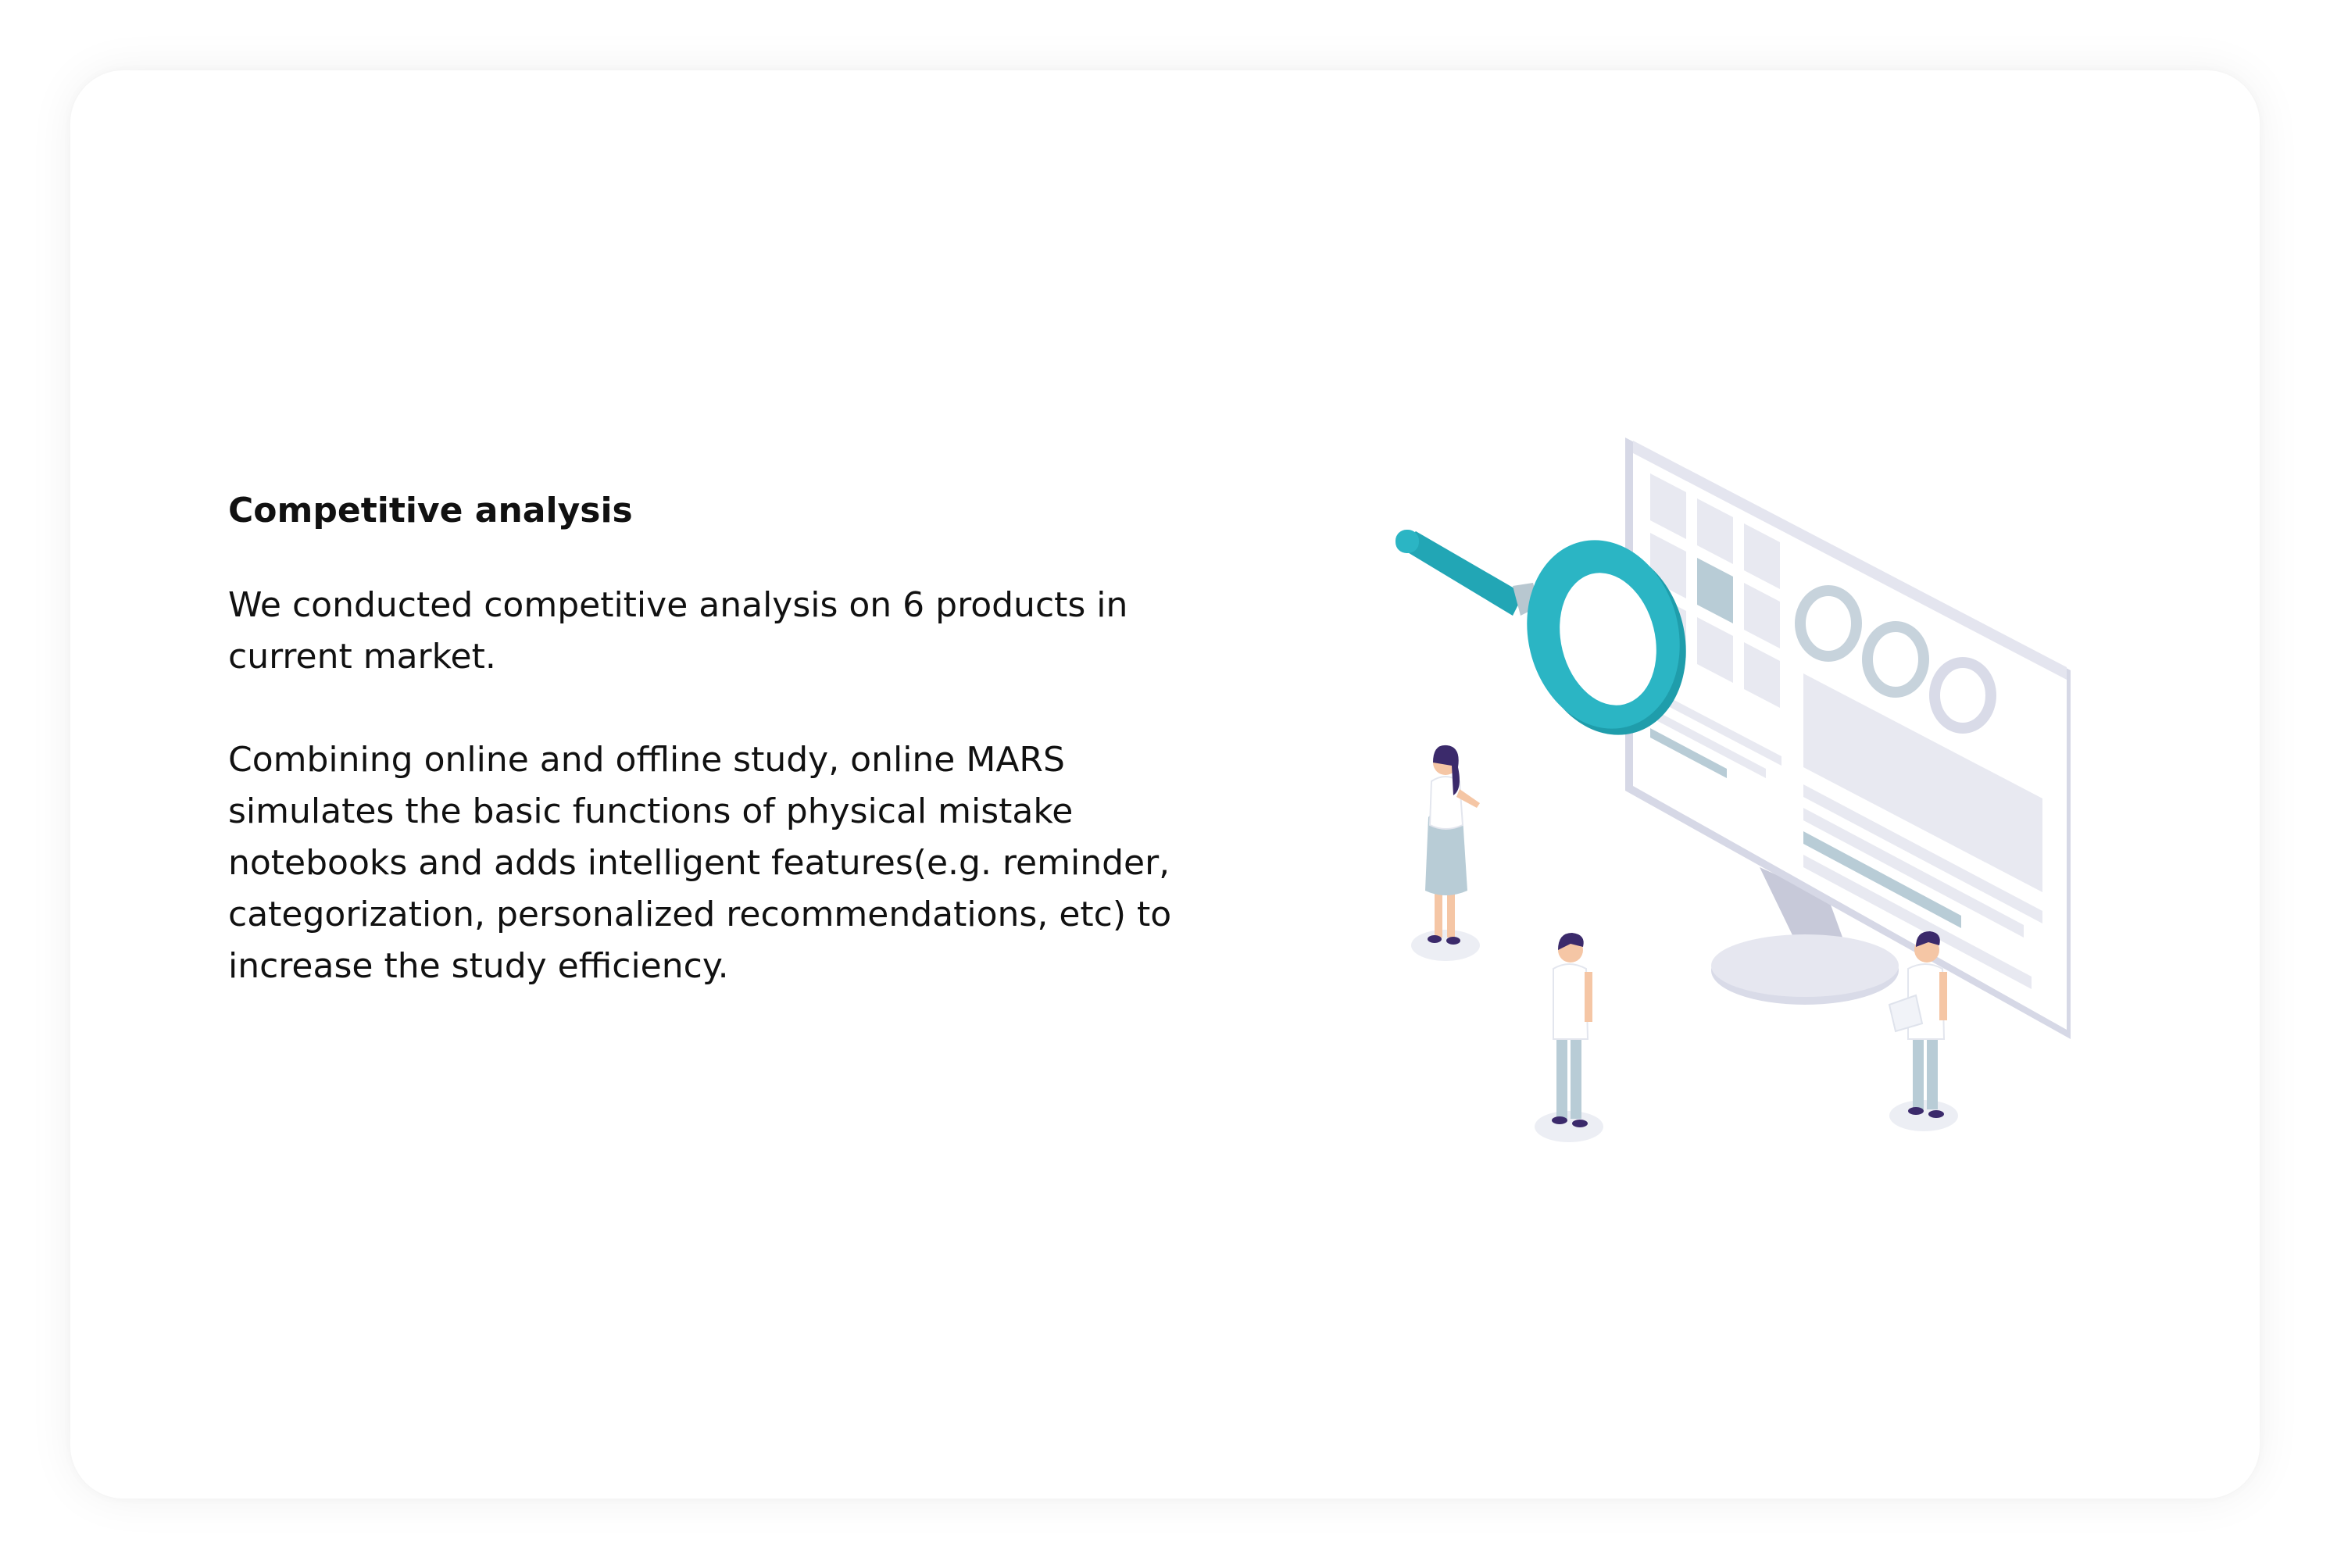 Image resolution: width=2330 pixels, height=1568 pixels. Describe the element at coordinates (1805, 936) in the screenshot. I see `monitor-stand-icon` at that location.